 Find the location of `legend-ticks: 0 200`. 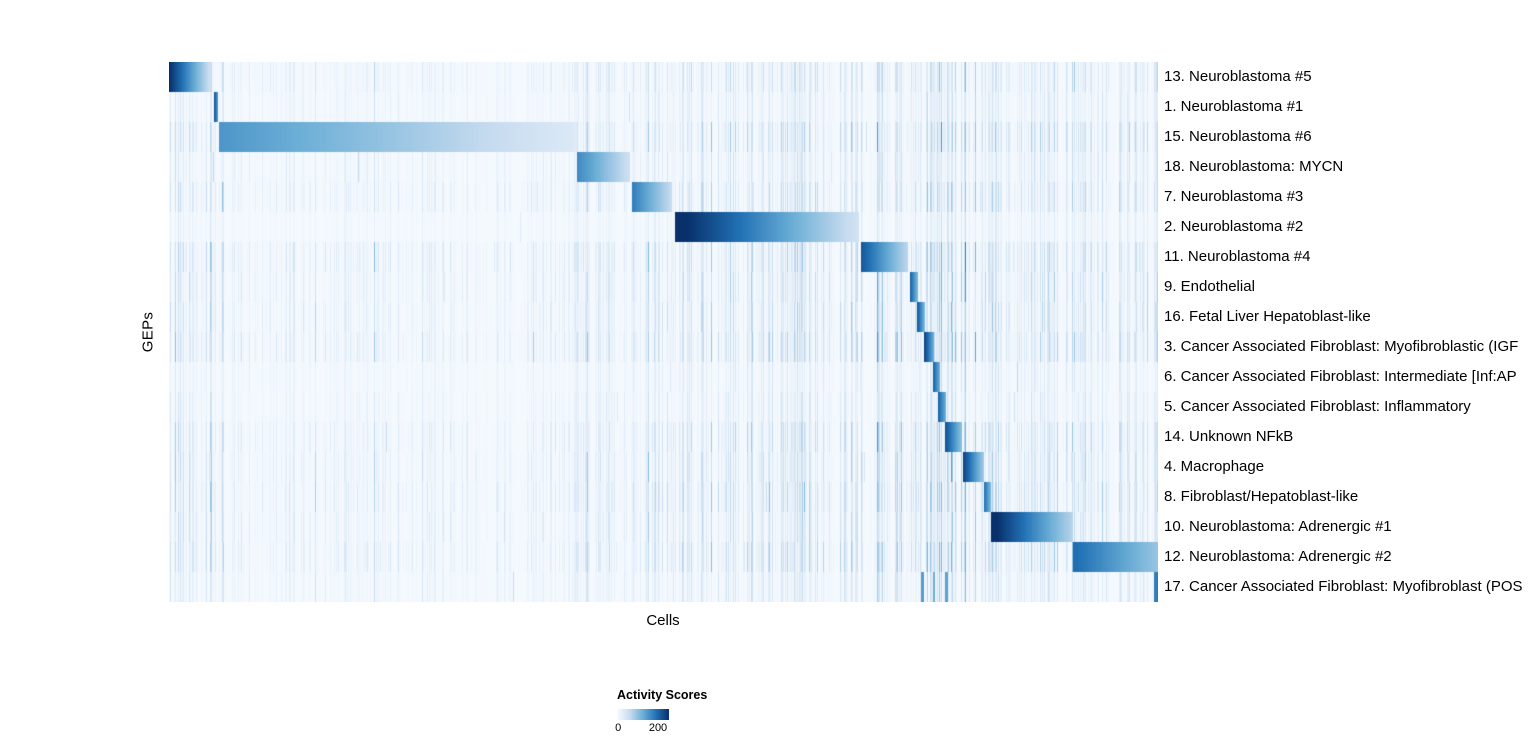

legend-ticks: 0 200 is located at coordinates (676, 729).